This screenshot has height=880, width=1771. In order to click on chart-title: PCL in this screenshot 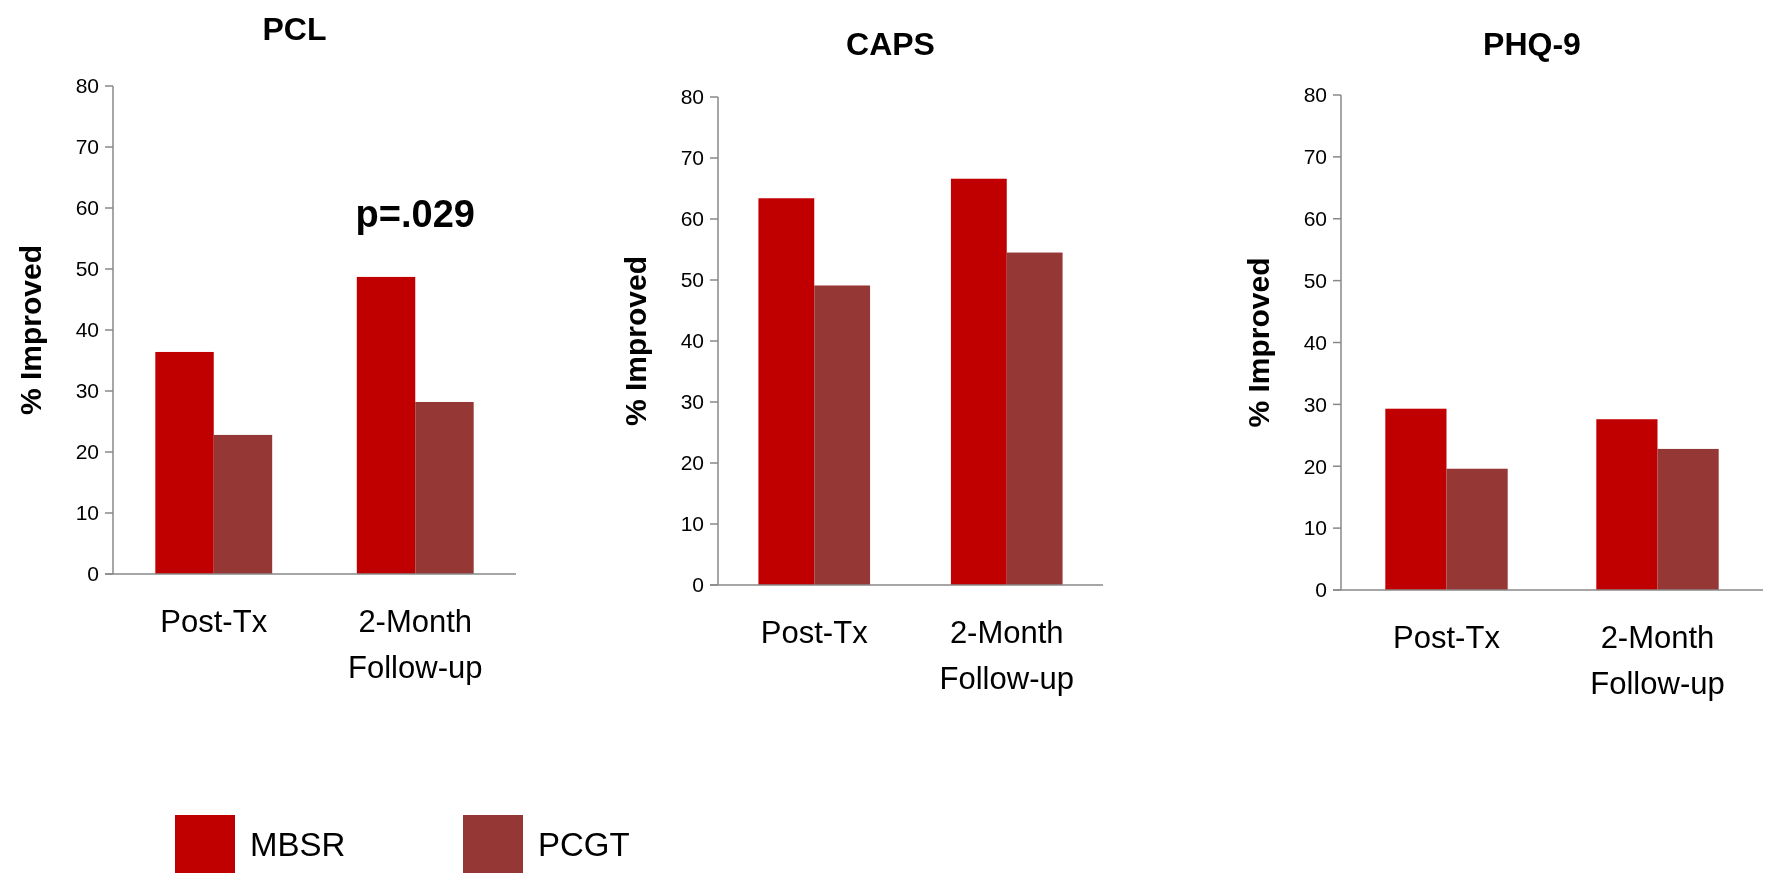, I will do `click(294, 29)`.